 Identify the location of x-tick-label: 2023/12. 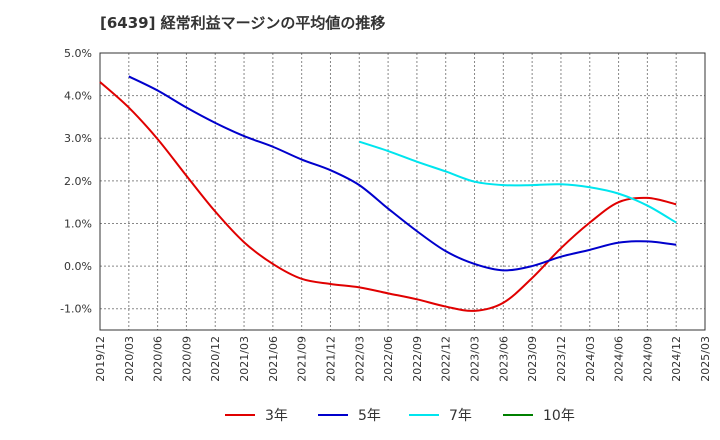
(561, 359).